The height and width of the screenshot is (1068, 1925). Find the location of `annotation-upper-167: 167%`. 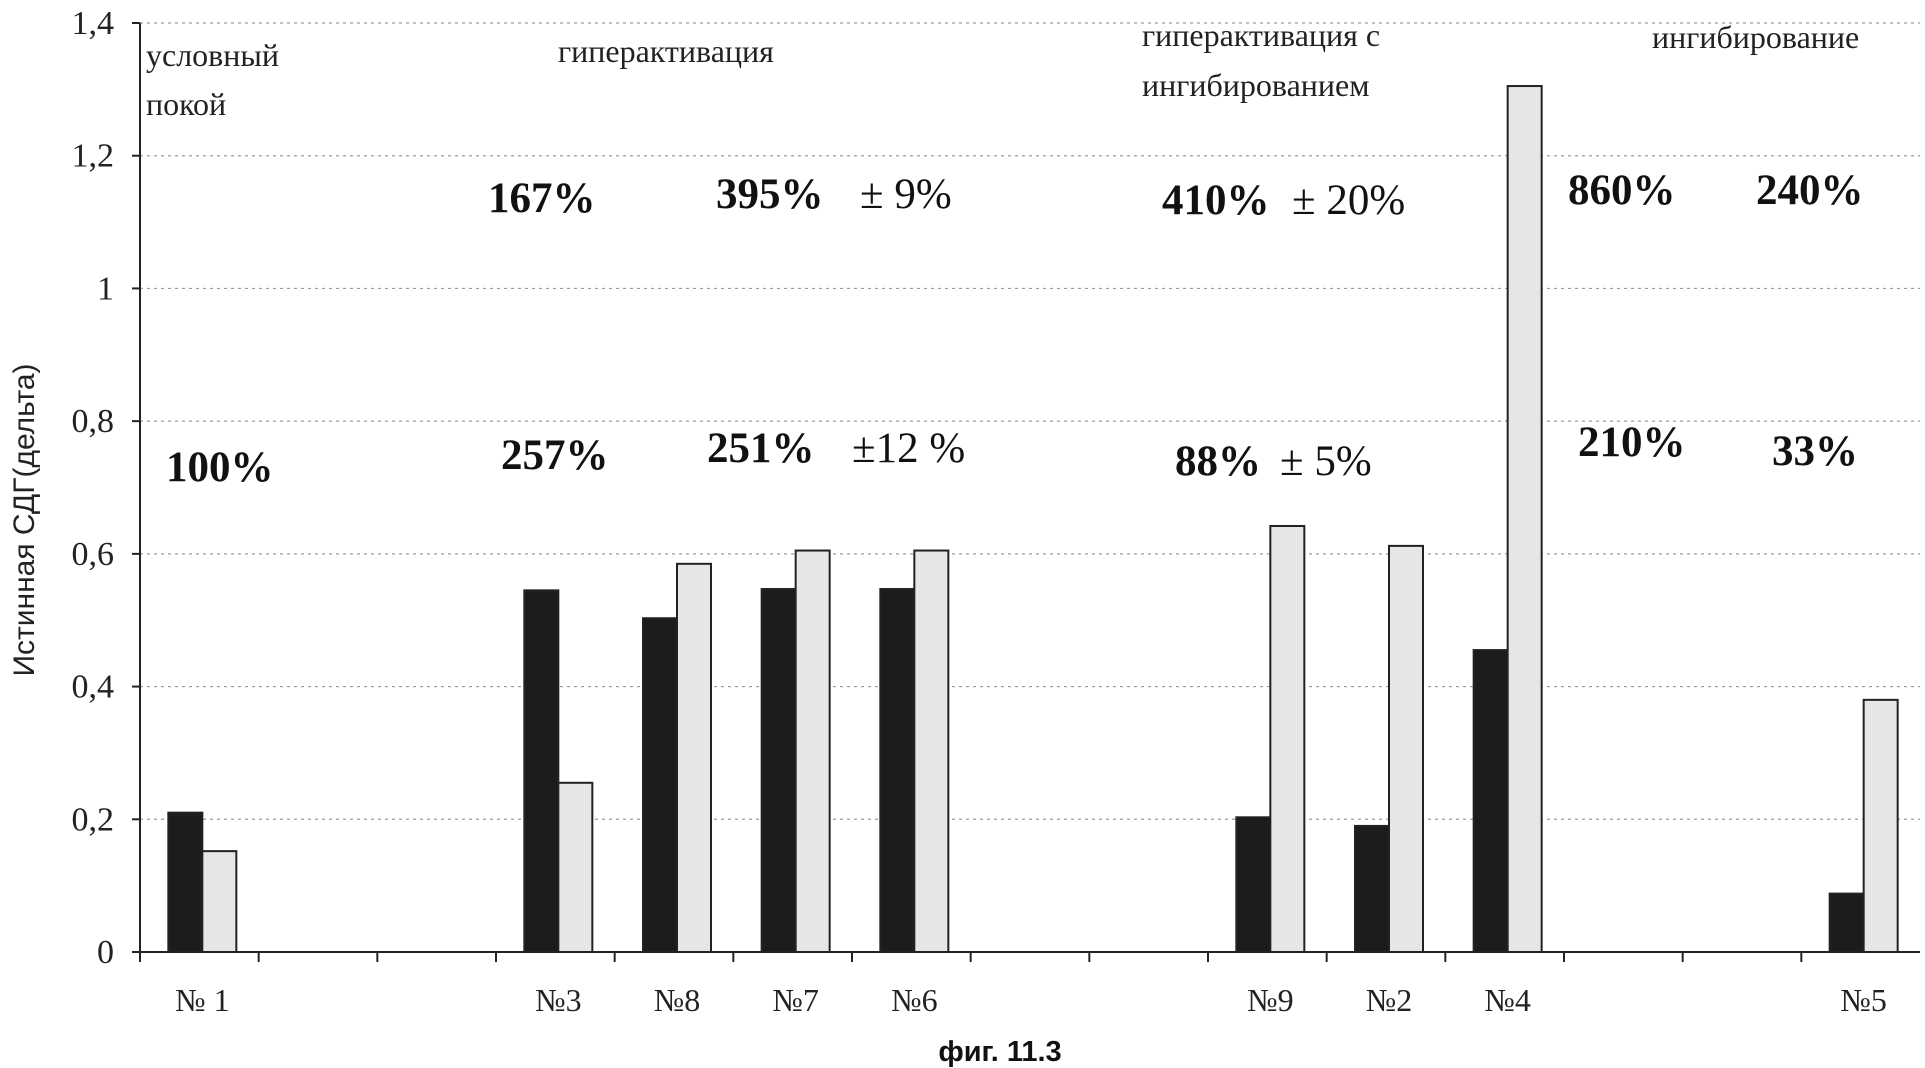

annotation-upper-167: 167% is located at coordinates (542, 198).